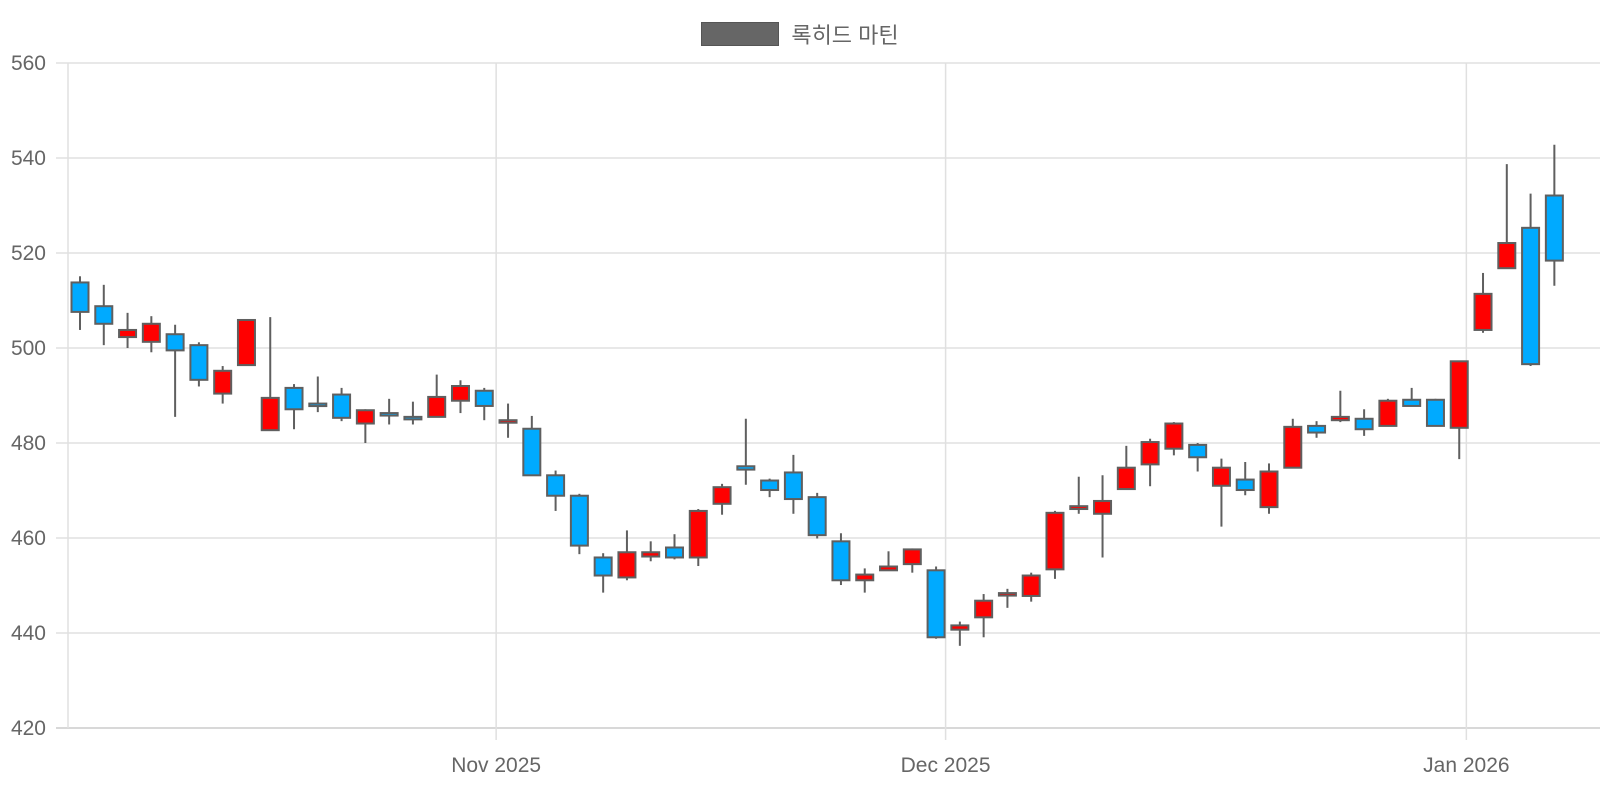 The height and width of the screenshot is (800, 1600). I want to click on y-tick-label: 480, so click(28, 443).